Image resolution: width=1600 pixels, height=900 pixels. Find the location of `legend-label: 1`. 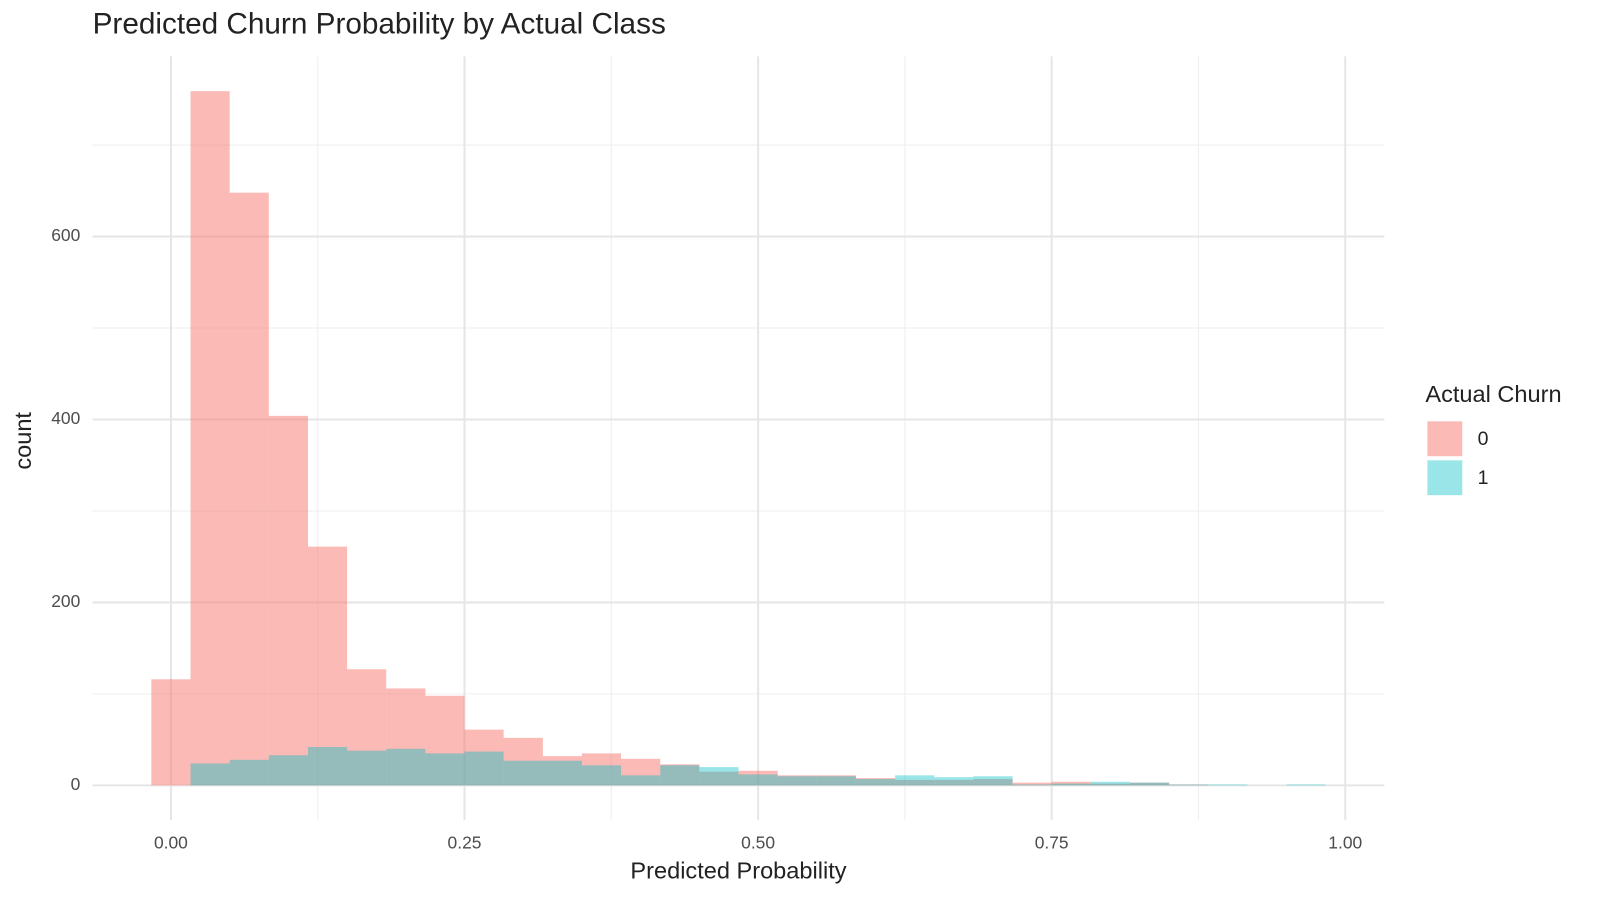

legend-label: 1 is located at coordinates (1483, 478).